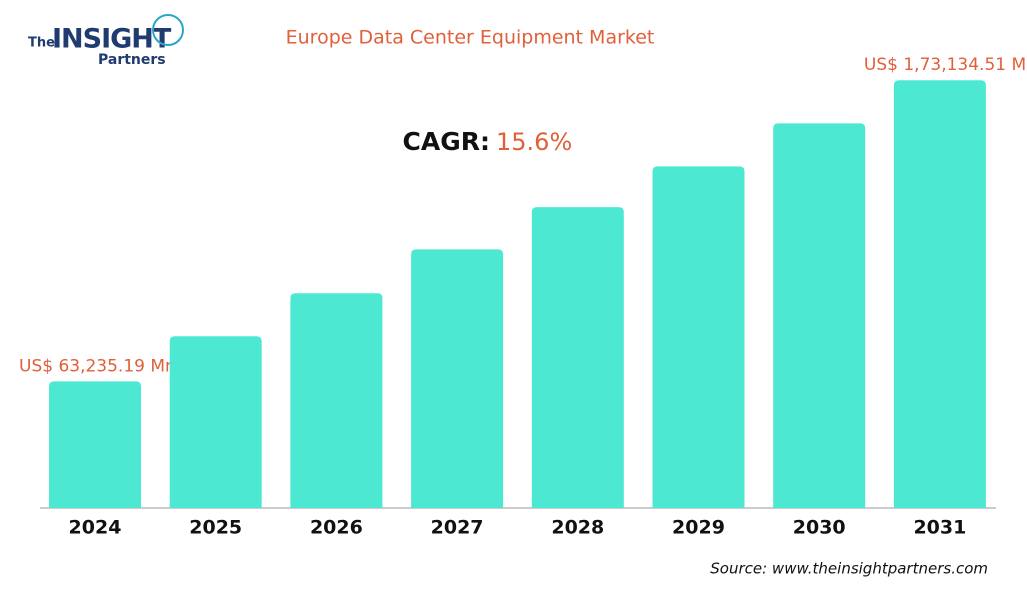 The image size is (1027, 591). Describe the element at coordinates (698, 528) in the screenshot. I see `x-tick-label: 2029` at that location.